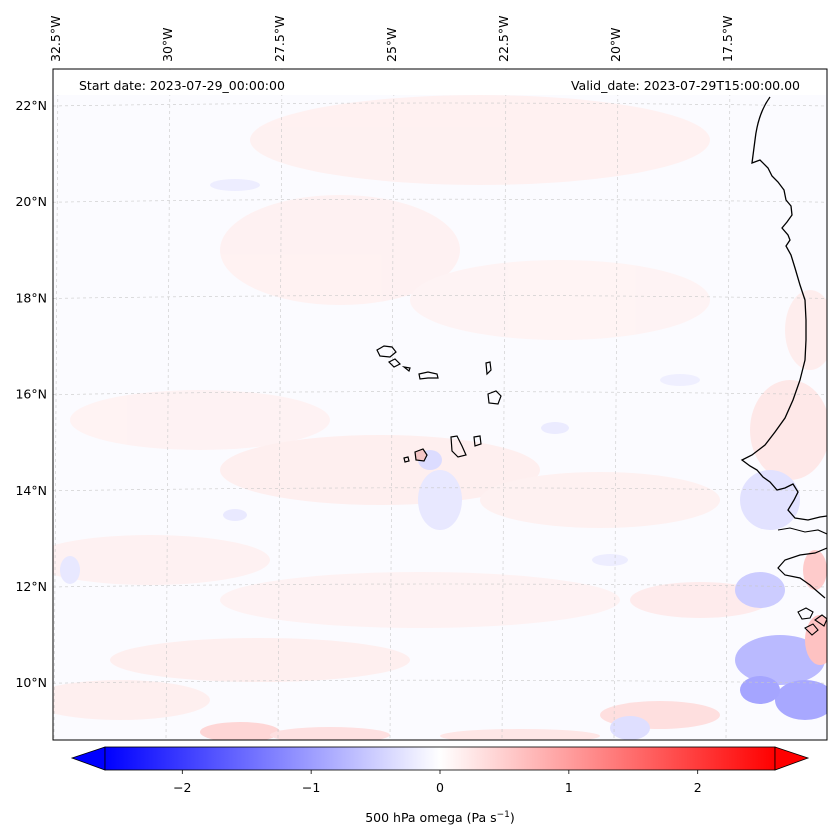 This screenshot has height=839, width=837. I want to click on longitude-tick-label: 30°W, so click(167, 44).